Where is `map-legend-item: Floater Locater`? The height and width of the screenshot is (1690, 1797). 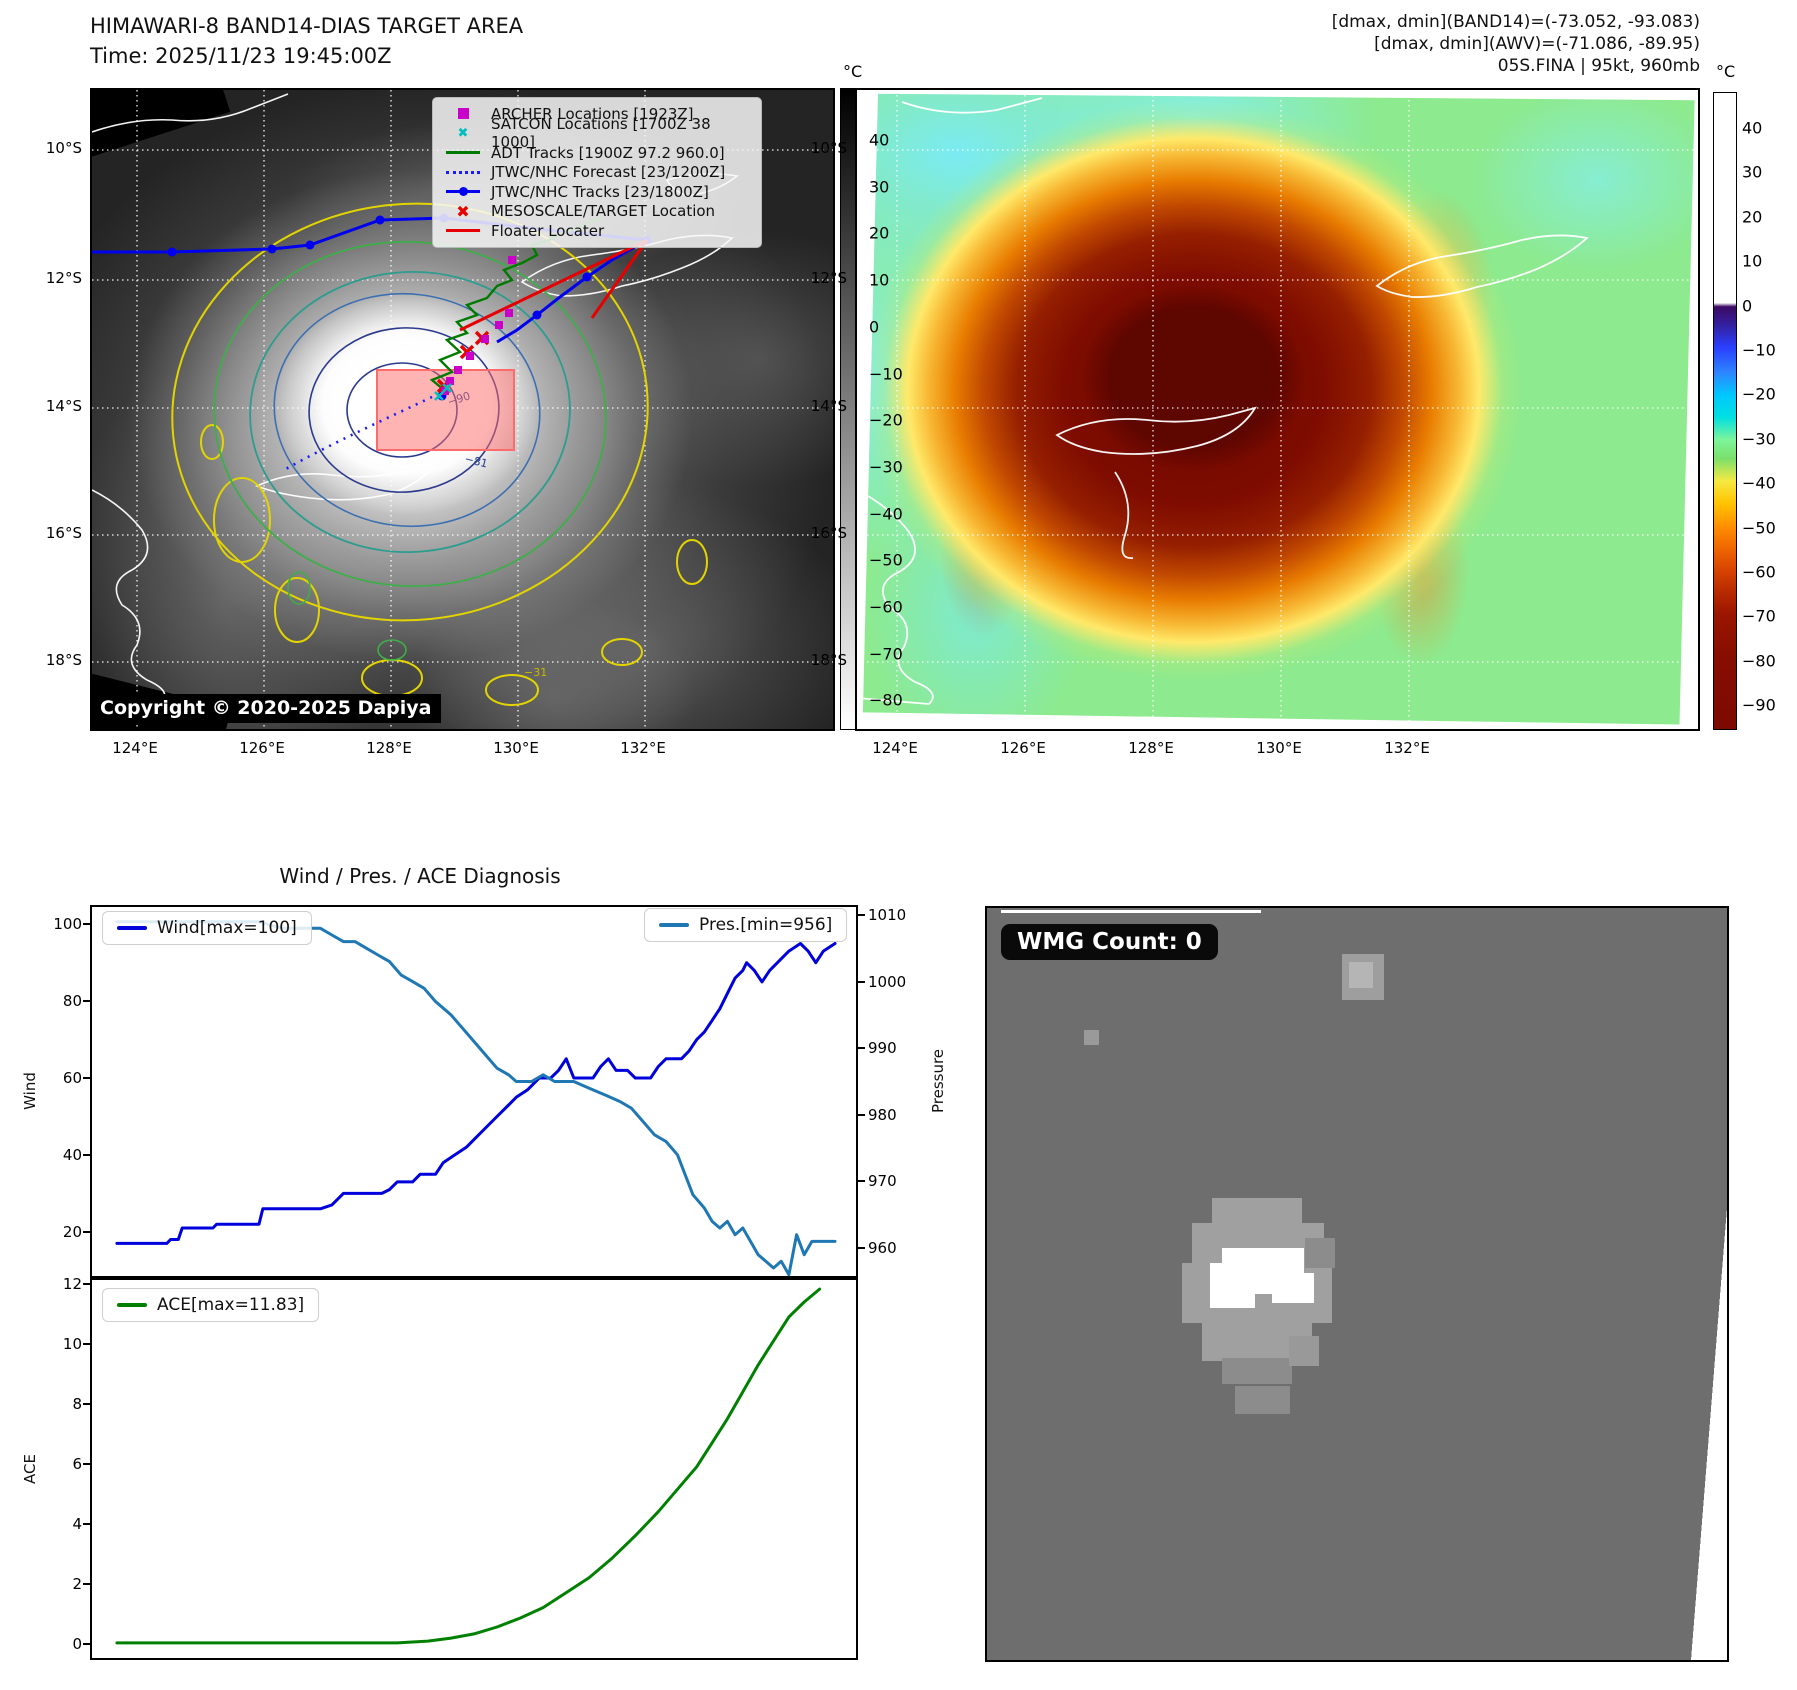
map-legend-item: Floater Locater is located at coordinates (596, 231).